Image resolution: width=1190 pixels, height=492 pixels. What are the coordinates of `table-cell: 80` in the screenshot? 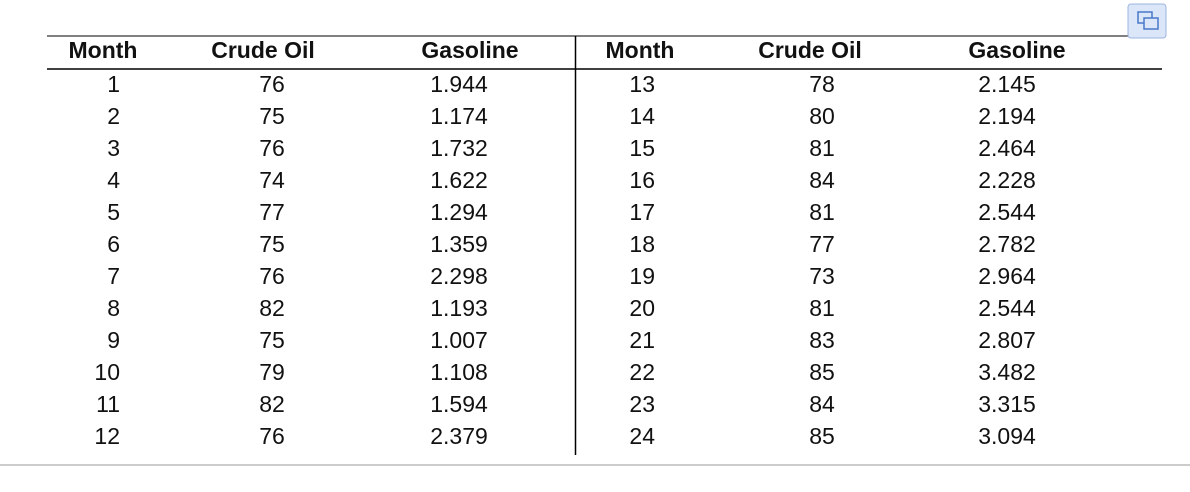 It's located at (822, 116).